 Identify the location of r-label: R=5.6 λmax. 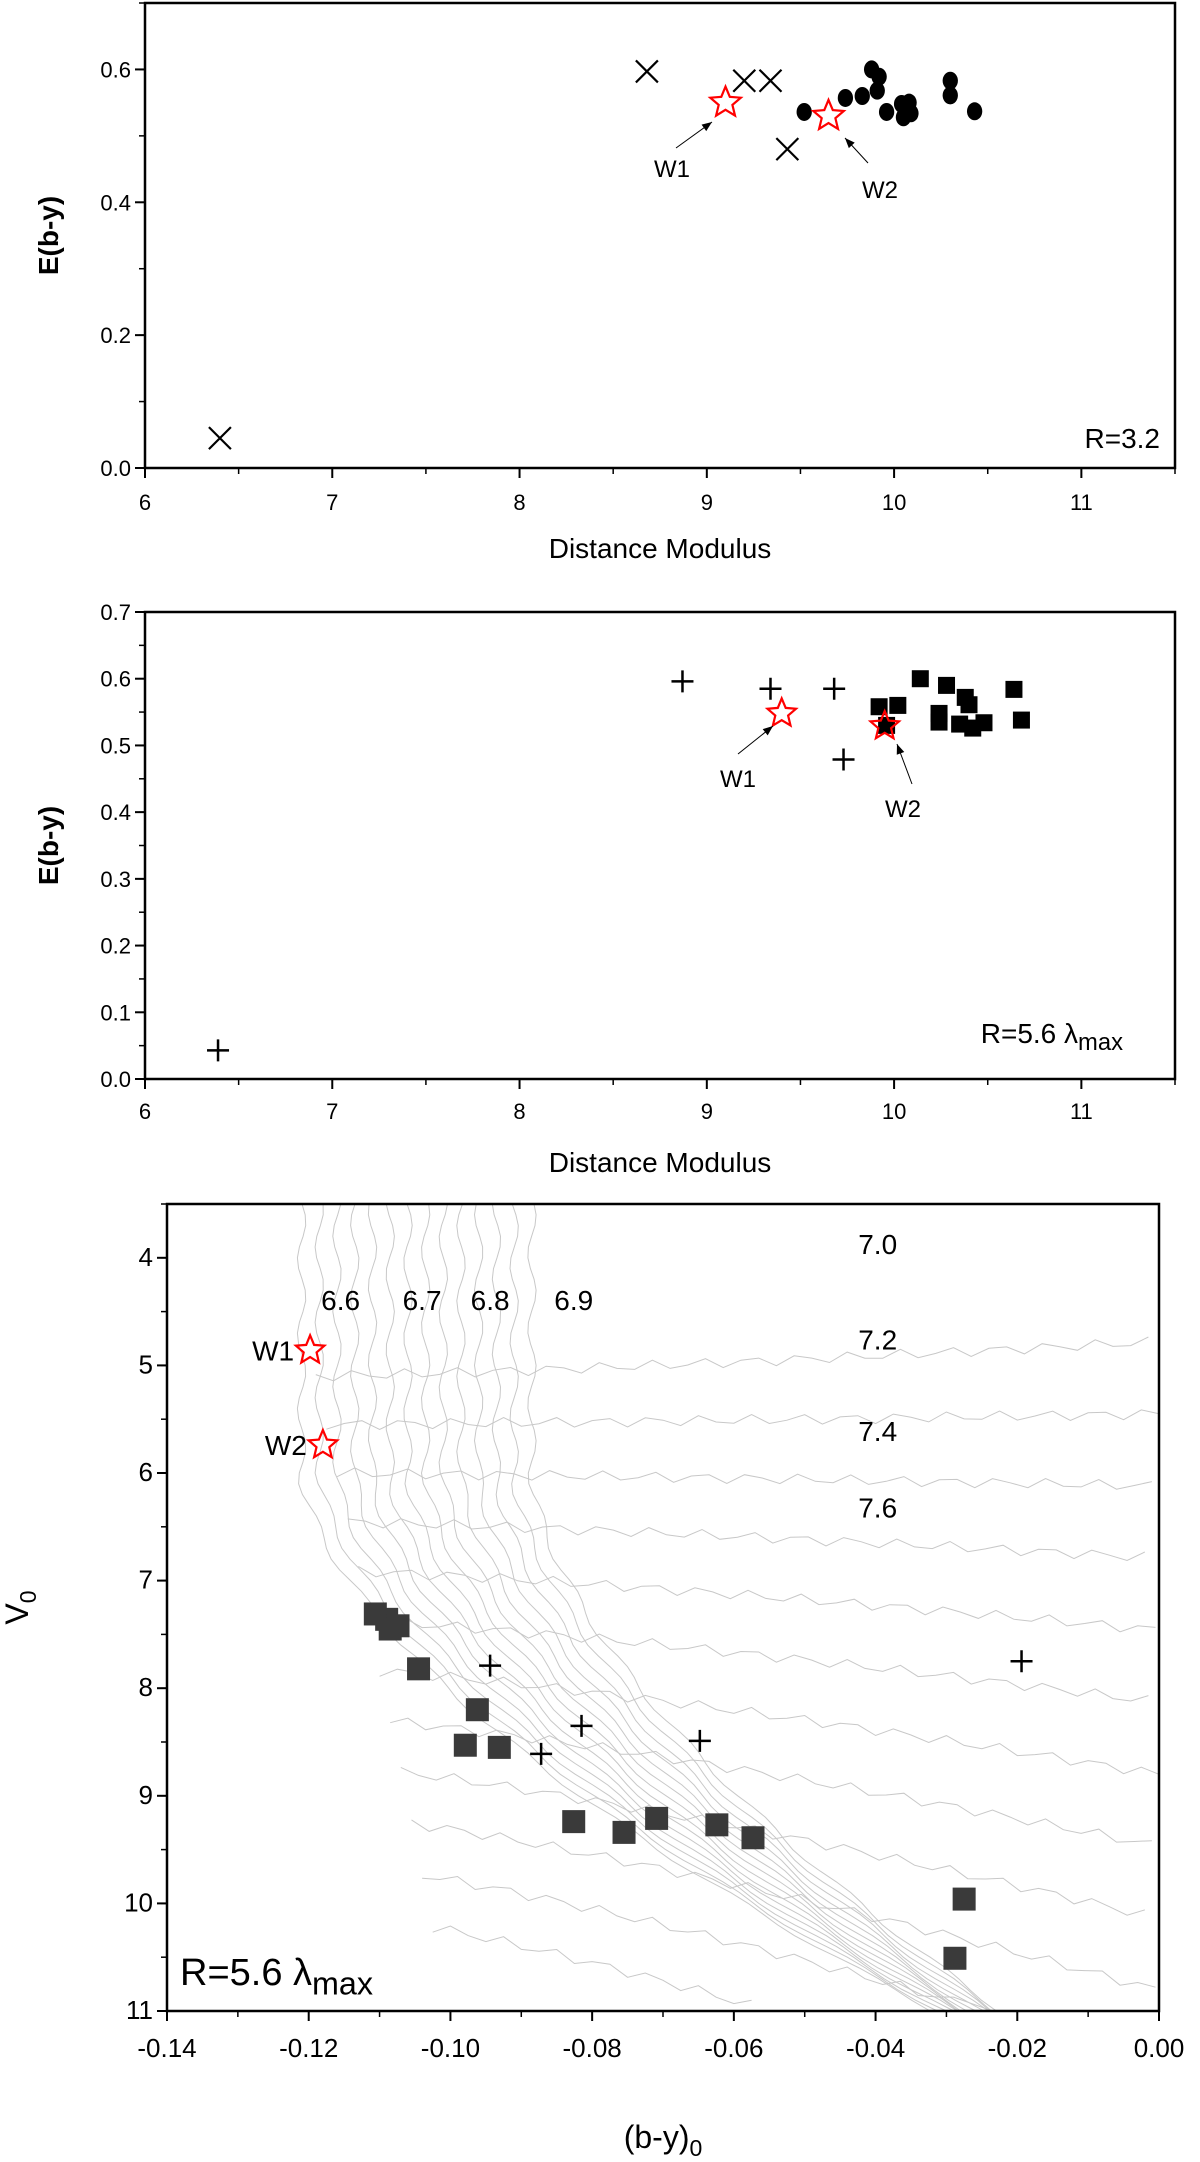
(1052, 1037).